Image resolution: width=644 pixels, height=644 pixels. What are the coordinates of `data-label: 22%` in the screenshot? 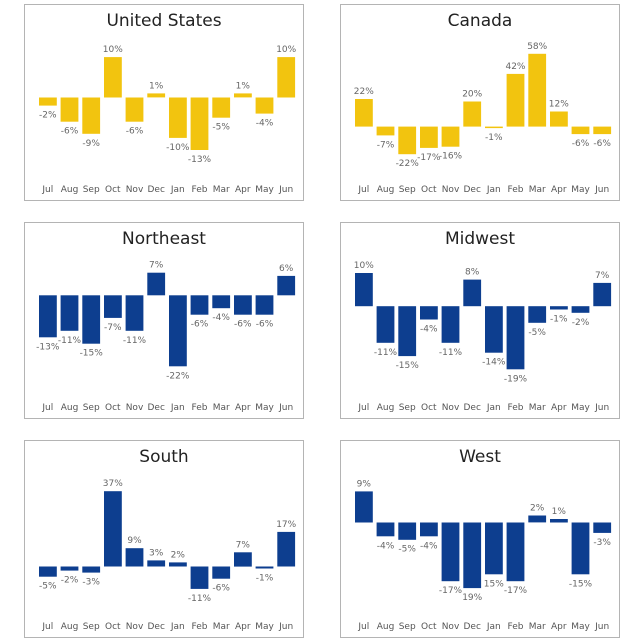 It's located at (364, 92).